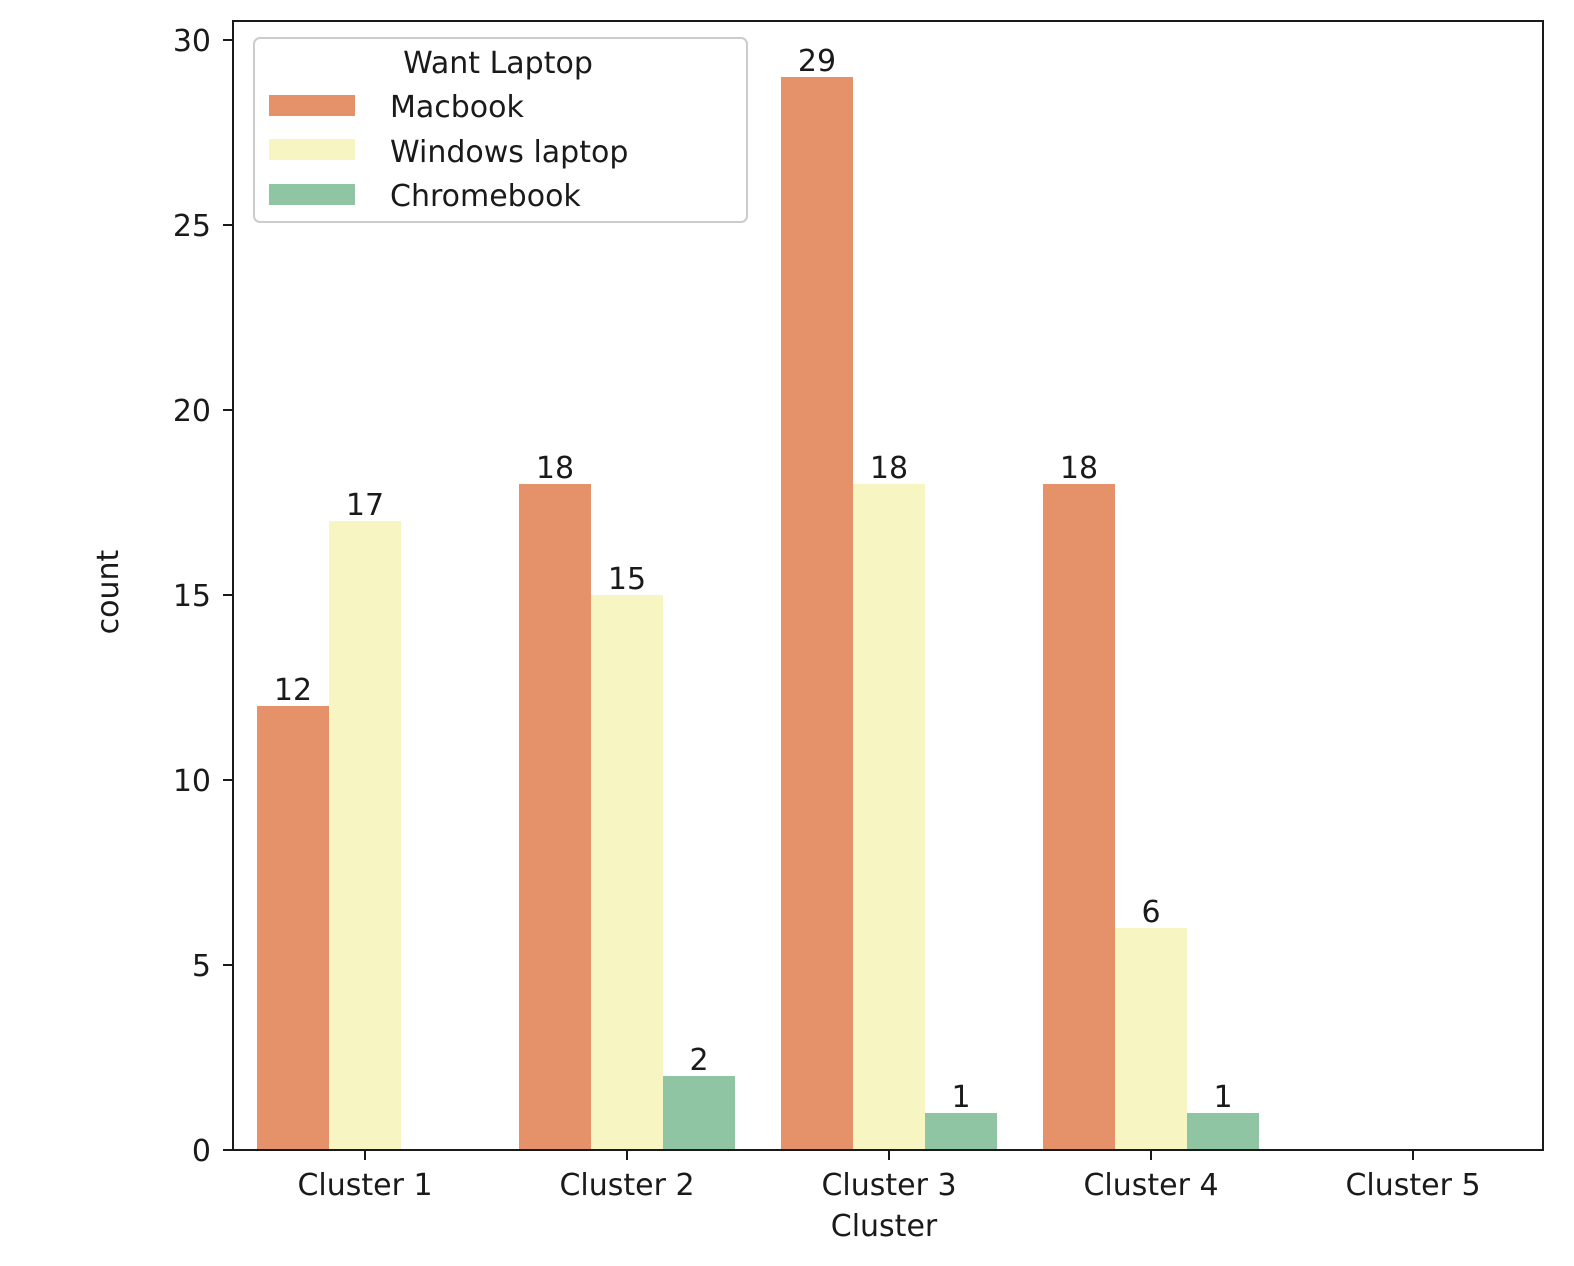  What do you see at coordinates (364, 1185) in the screenshot?
I see `x-tick-label: Cluster 1` at bounding box center [364, 1185].